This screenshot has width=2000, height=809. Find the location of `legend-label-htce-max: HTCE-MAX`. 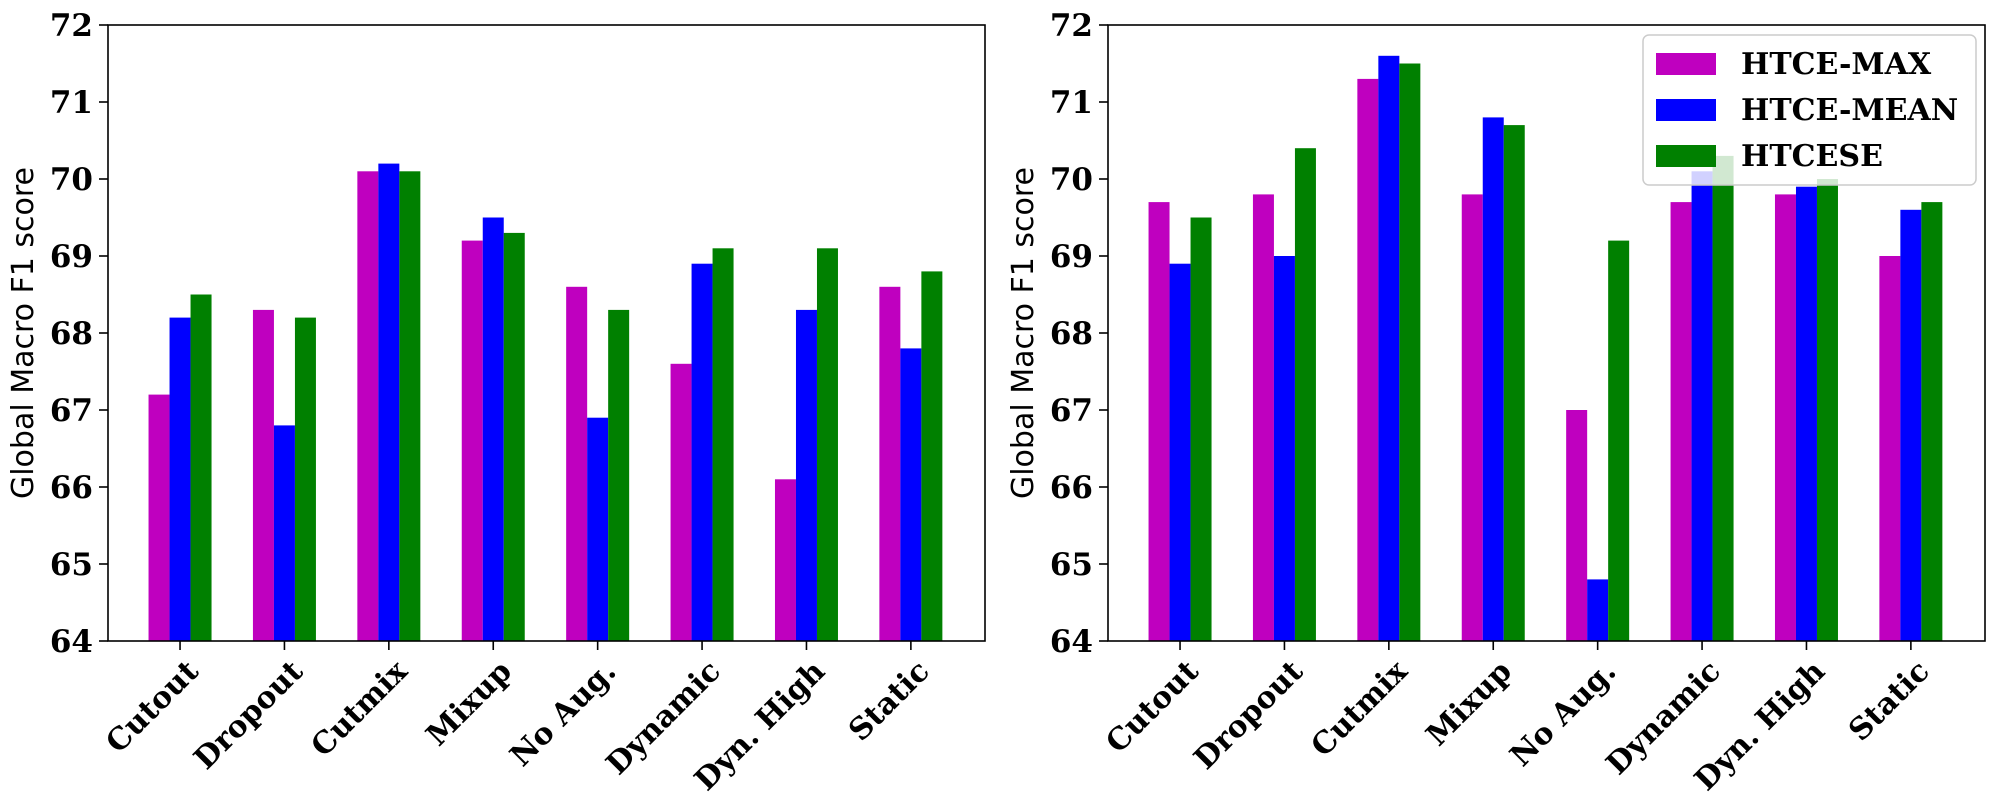

legend-label-htce-max: HTCE-MAX is located at coordinates (1836, 64).